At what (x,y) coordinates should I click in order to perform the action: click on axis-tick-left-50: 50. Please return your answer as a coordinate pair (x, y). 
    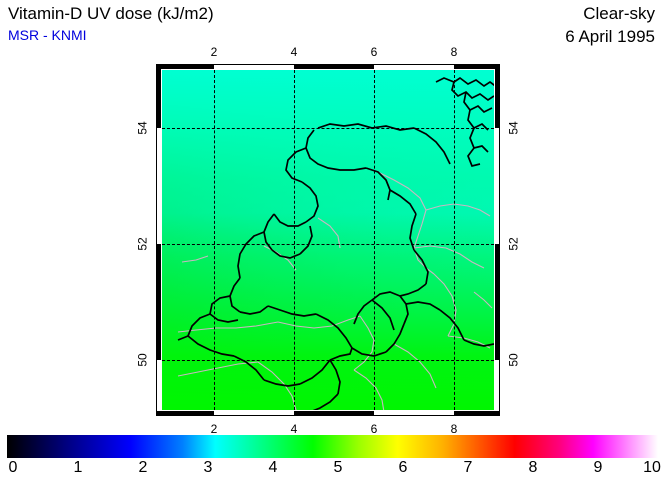
    Looking at the image, I should click on (142, 360).